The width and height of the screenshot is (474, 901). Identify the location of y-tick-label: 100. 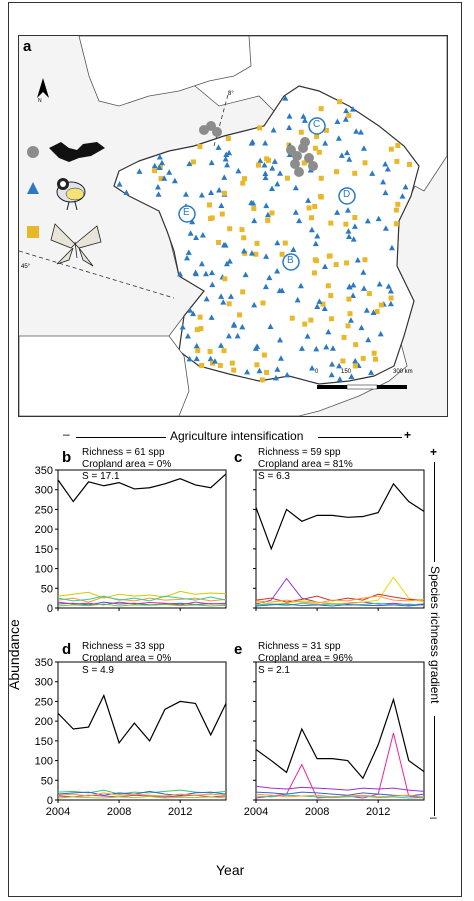
(44, 570).